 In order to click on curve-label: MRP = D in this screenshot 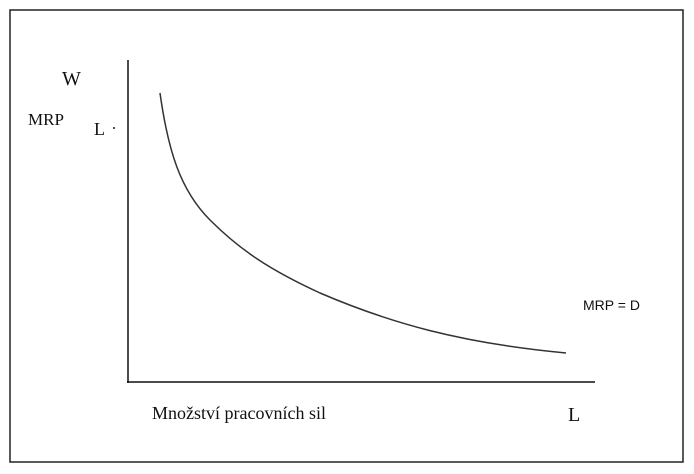, I will do `click(611, 305)`.